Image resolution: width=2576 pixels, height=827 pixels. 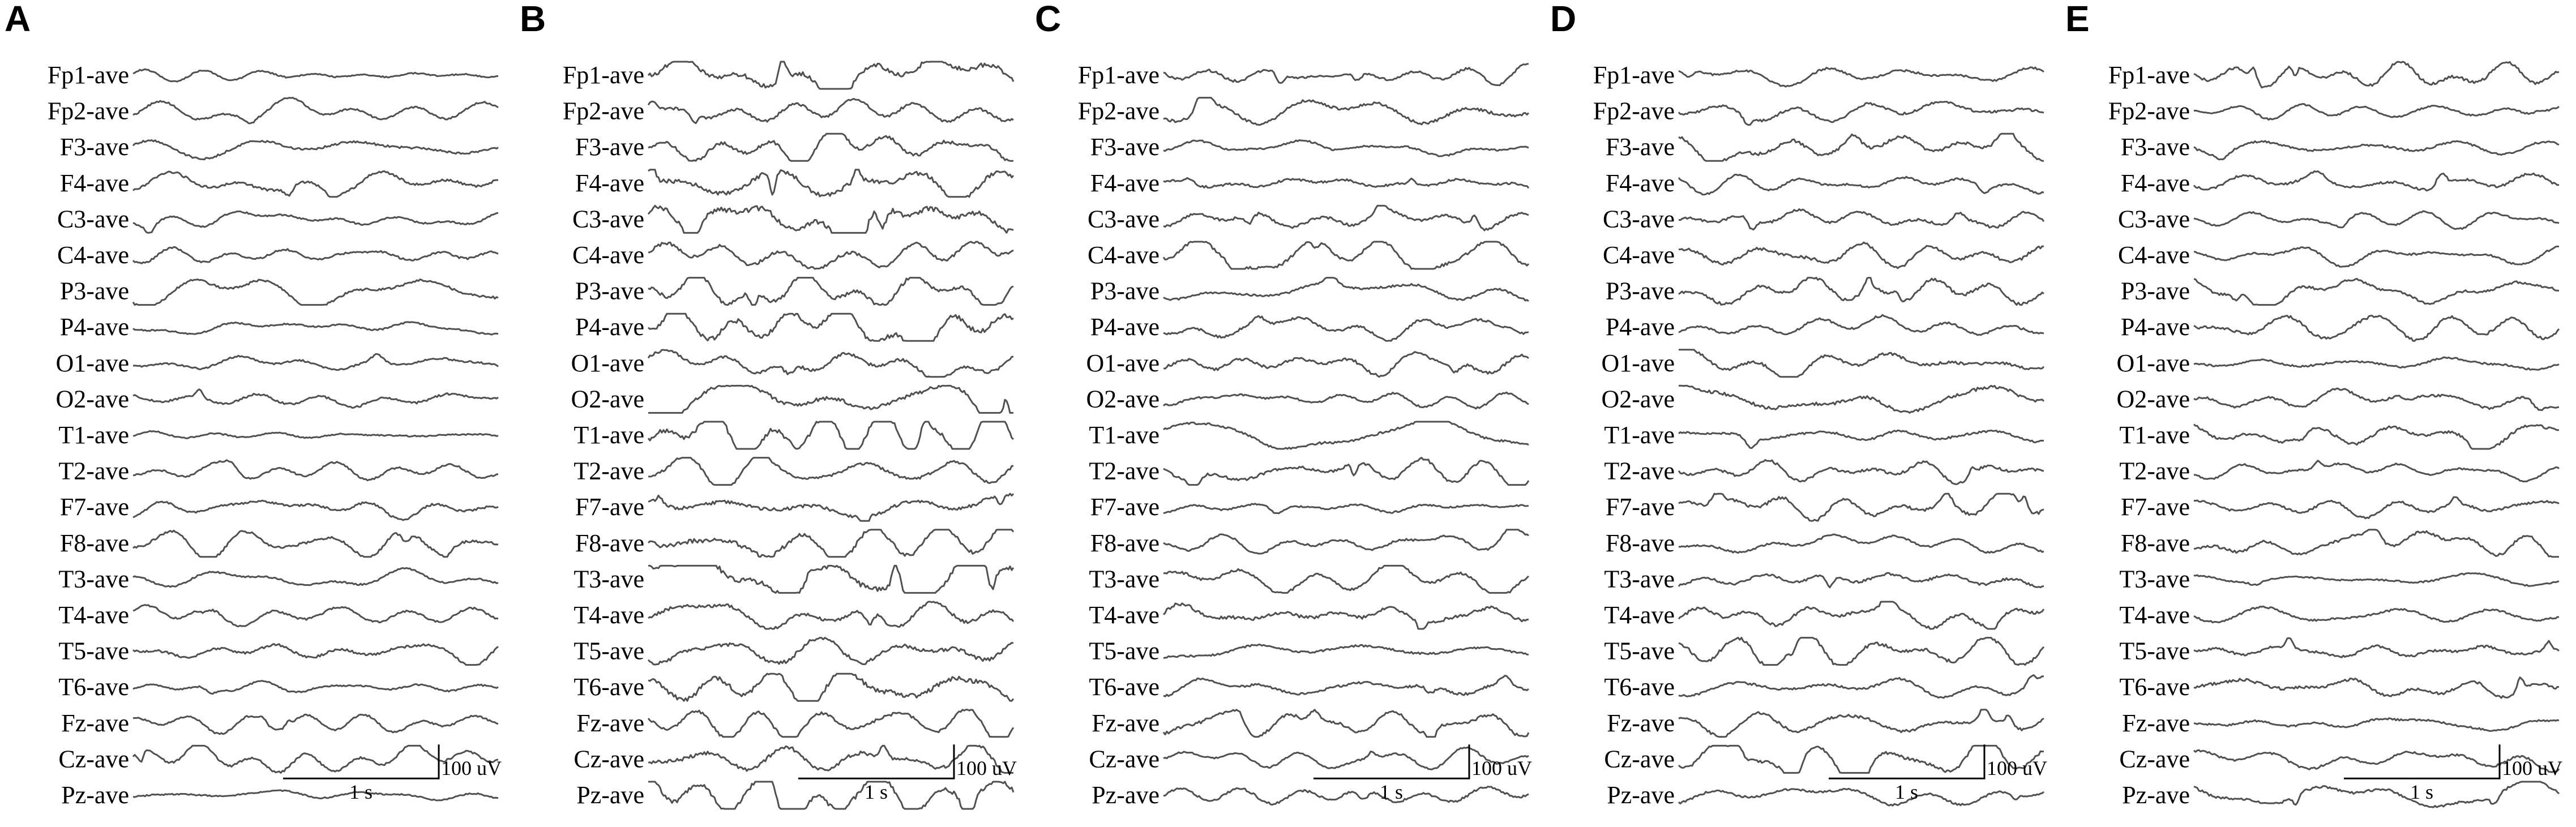 I want to click on panel-letter: B, so click(x=533, y=19).